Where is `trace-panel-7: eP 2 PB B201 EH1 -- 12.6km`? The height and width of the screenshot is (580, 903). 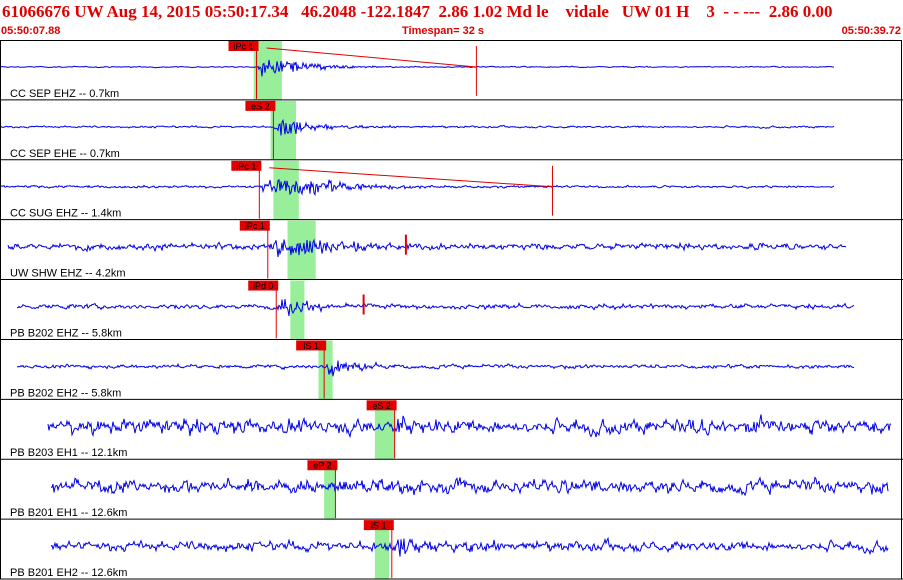
trace-panel-7: eP 2 PB B201 EH1 -- 12.6km is located at coordinates (451, 490).